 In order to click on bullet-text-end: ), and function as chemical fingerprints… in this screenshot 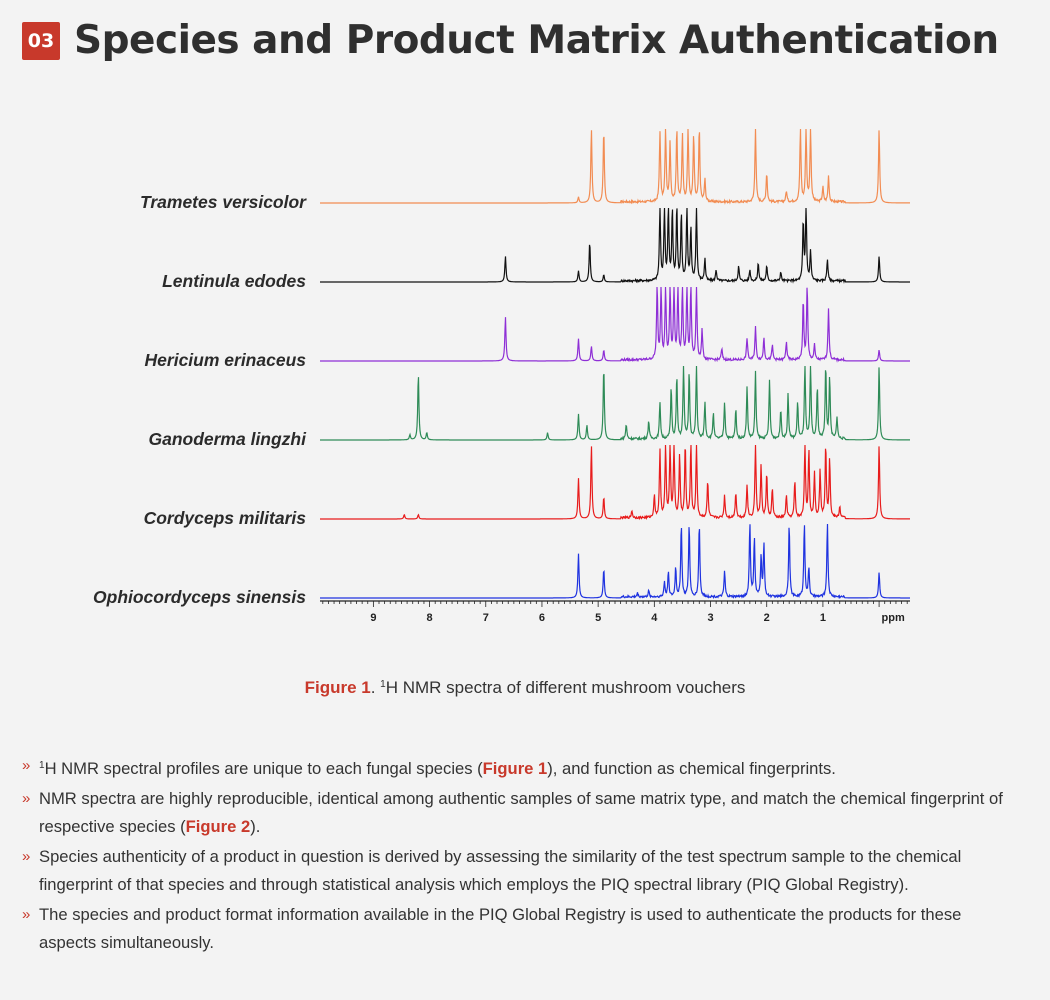, I will do `click(691, 768)`.